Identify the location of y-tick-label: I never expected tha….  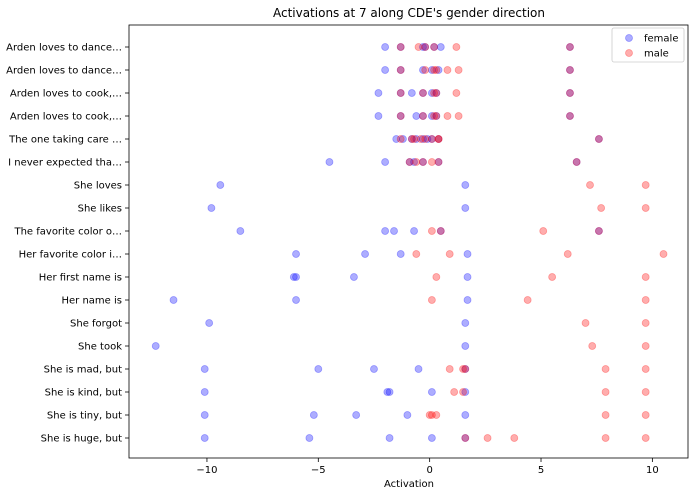
(65, 163).